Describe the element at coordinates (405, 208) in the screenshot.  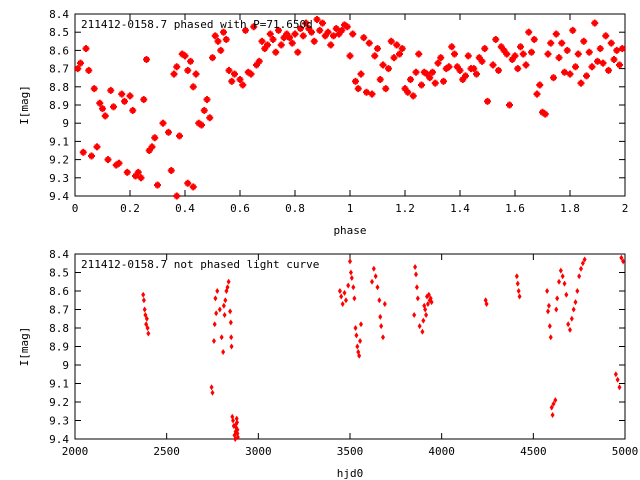
I see `x-tick-label: 1.2` at that location.